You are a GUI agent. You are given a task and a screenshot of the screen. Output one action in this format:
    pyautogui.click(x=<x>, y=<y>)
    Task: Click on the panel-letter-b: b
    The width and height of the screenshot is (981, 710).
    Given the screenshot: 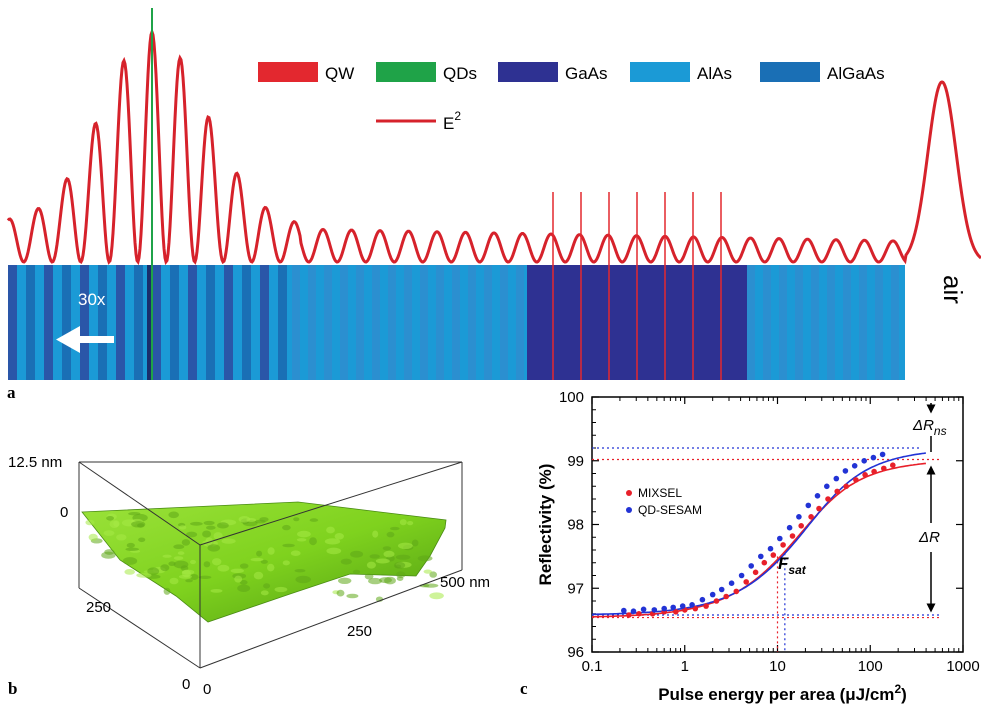 What is the action you would take?
    pyautogui.click(x=12, y=688)
    